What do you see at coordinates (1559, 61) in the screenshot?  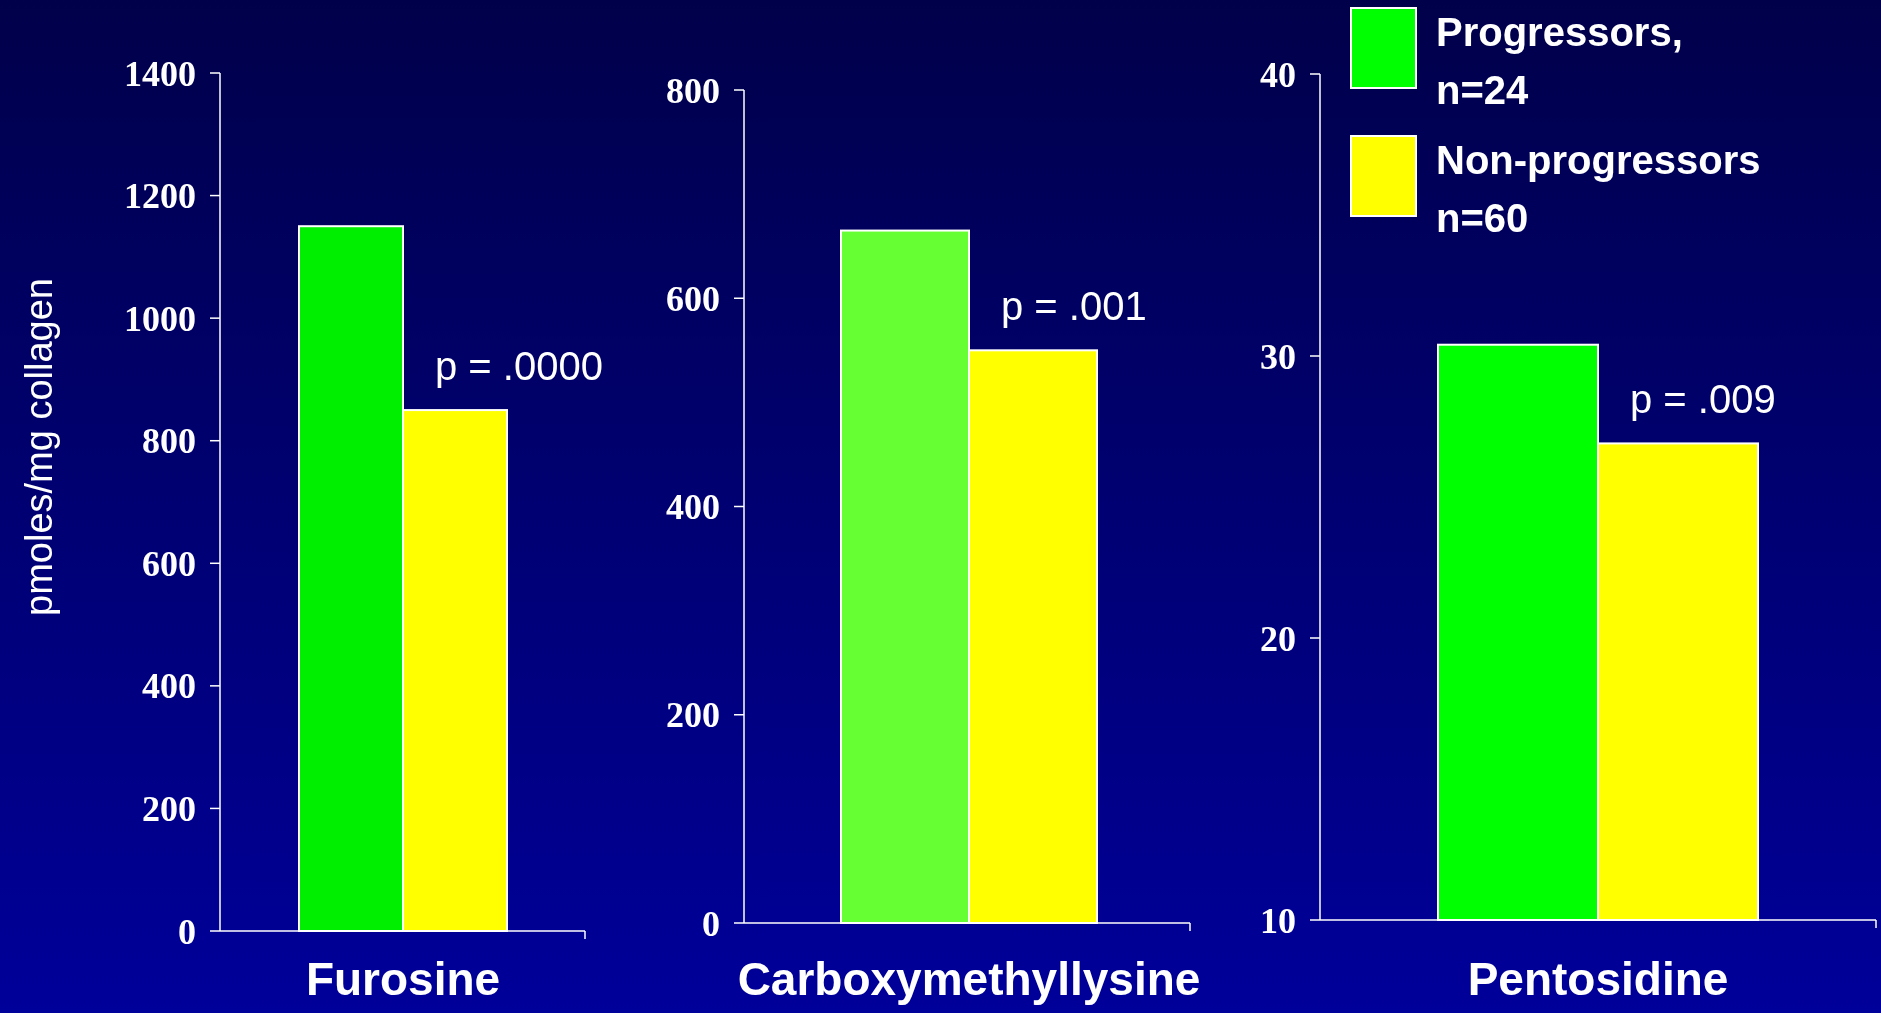 I see `legend-label: Progressors, n=24` at bounding box center [1559, 61].